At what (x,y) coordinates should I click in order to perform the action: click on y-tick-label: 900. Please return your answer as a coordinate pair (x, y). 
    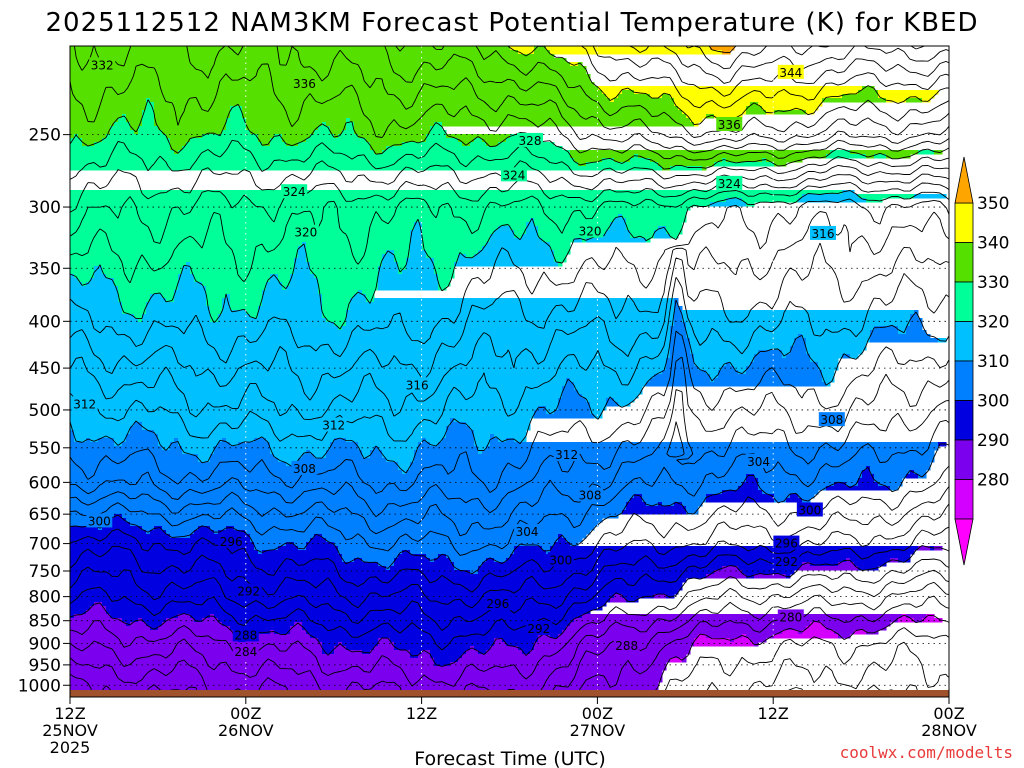
    Looking at the image, I should click on (45, 644).